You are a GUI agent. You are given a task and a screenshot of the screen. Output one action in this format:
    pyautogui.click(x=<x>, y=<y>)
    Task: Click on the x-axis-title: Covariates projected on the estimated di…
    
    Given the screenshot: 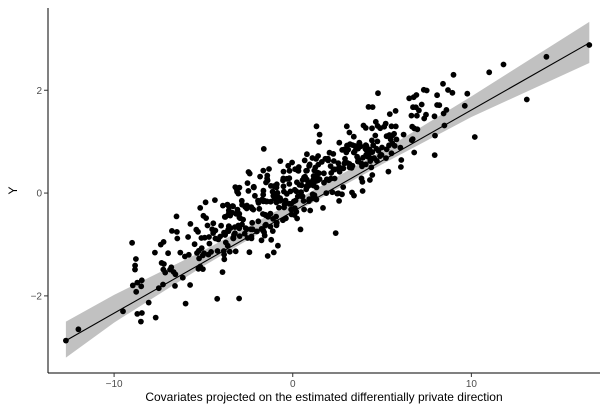 What is the action you would take?
    pyautogui.click(x=323, y=397)
    